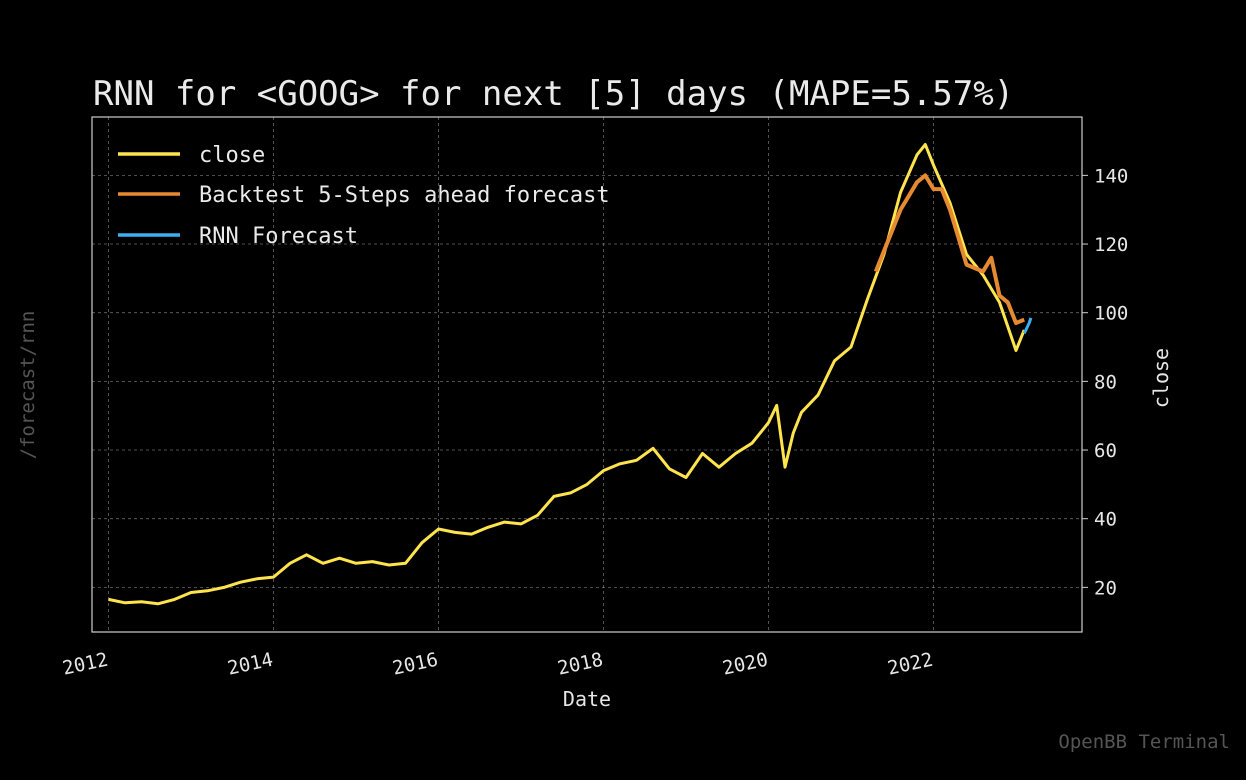 This screenshot has height=780, width=1246. What do you see at coordinates (1027, 325) in the screenshot?
I see `rnn-forecast-series-line` at bounding box center [1027, 325].